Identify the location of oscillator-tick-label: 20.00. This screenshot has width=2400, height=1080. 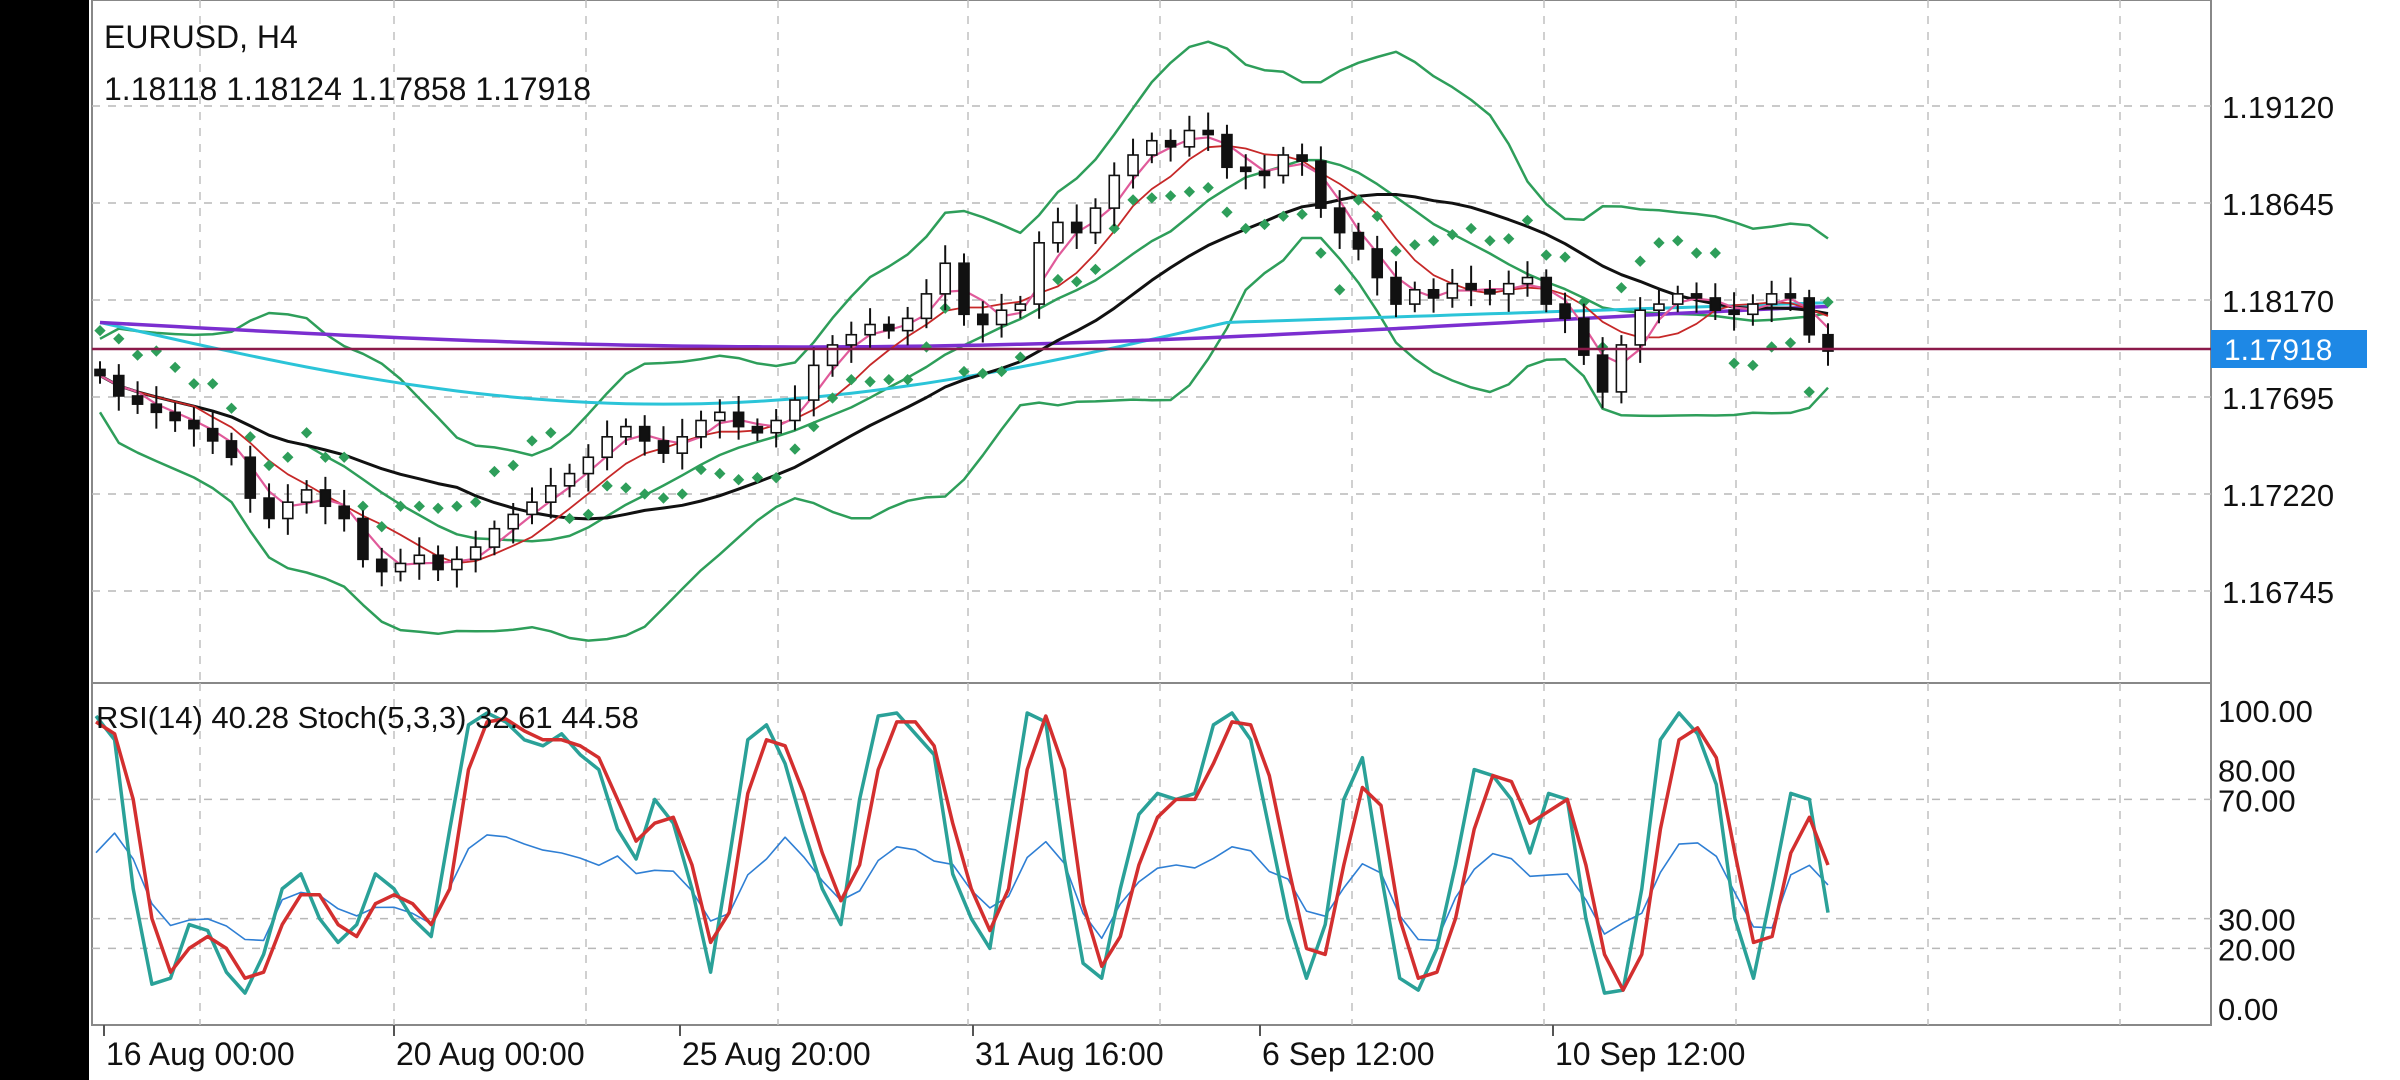
(2257, 949).